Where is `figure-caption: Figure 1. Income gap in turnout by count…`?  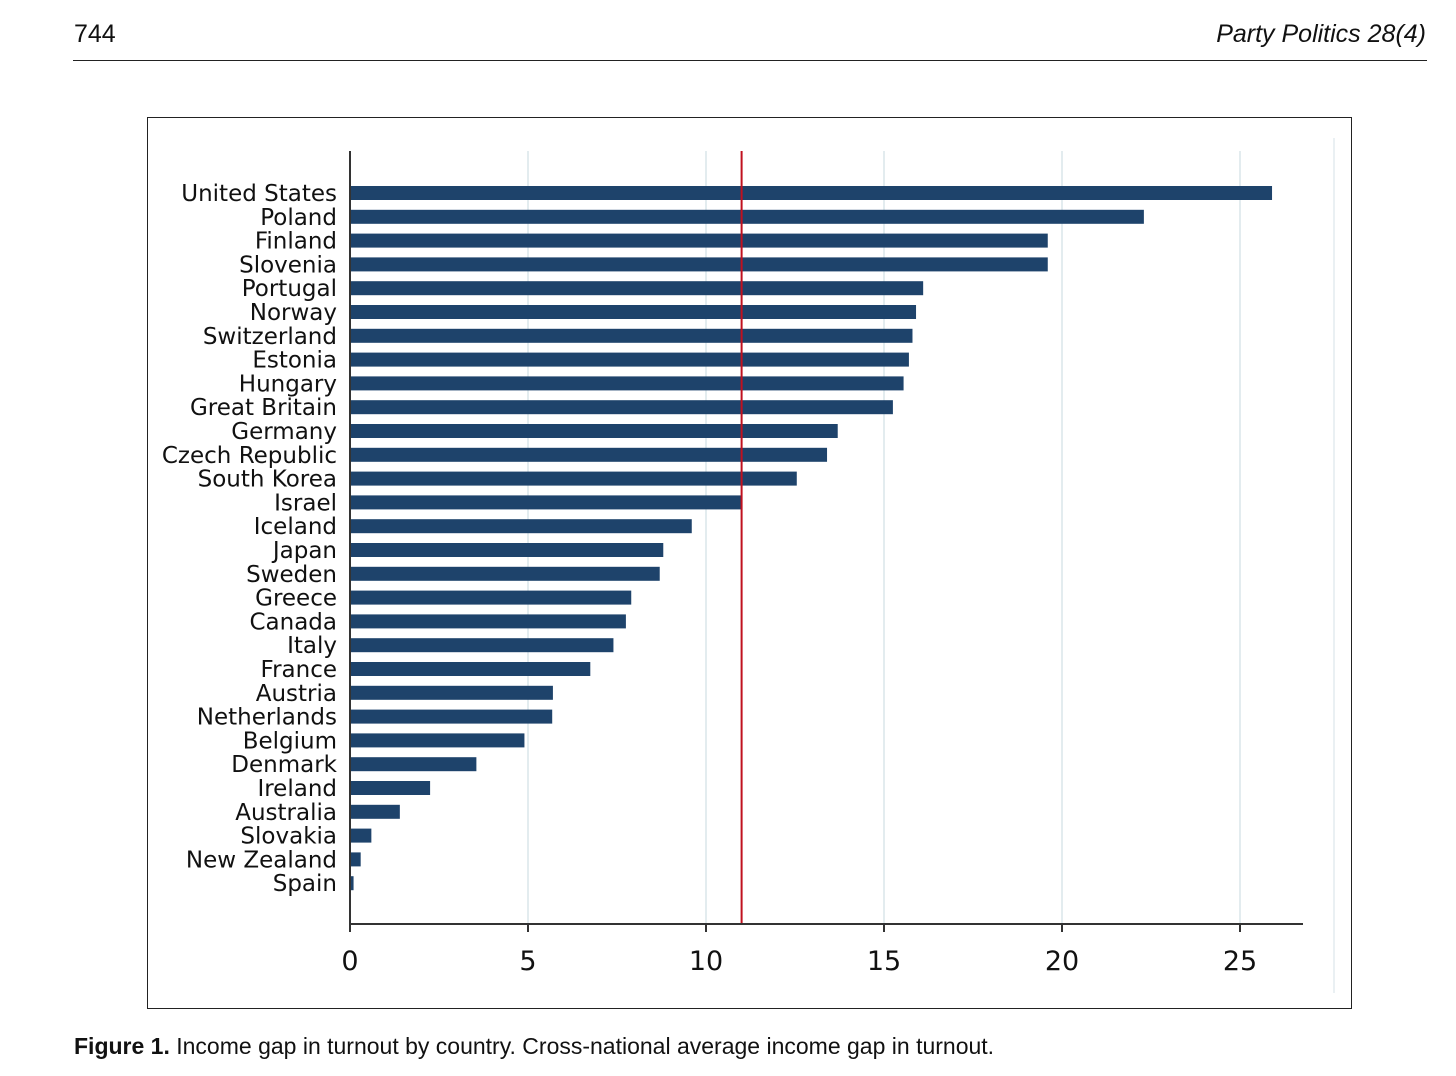 figure-caption: Figure 1. Income gap in turnout by count… is located at coordinates (534, 1046).